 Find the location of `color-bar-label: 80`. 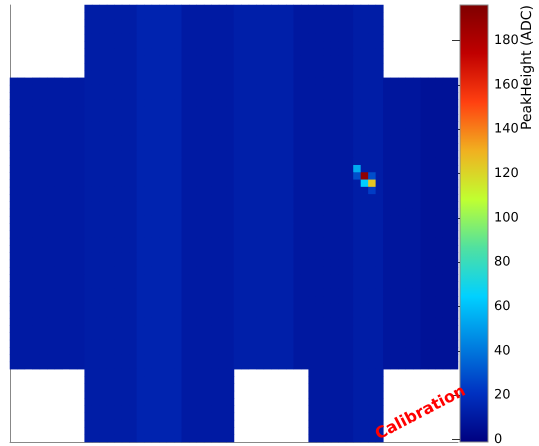

color-bar-label: 80 is located at coordinates (502, 262).